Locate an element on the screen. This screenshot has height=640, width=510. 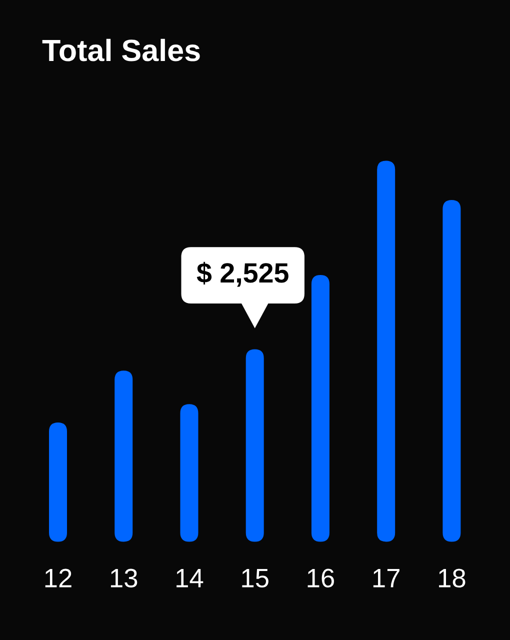
x-tick-label: 16 is located at coordinates (321, 578).